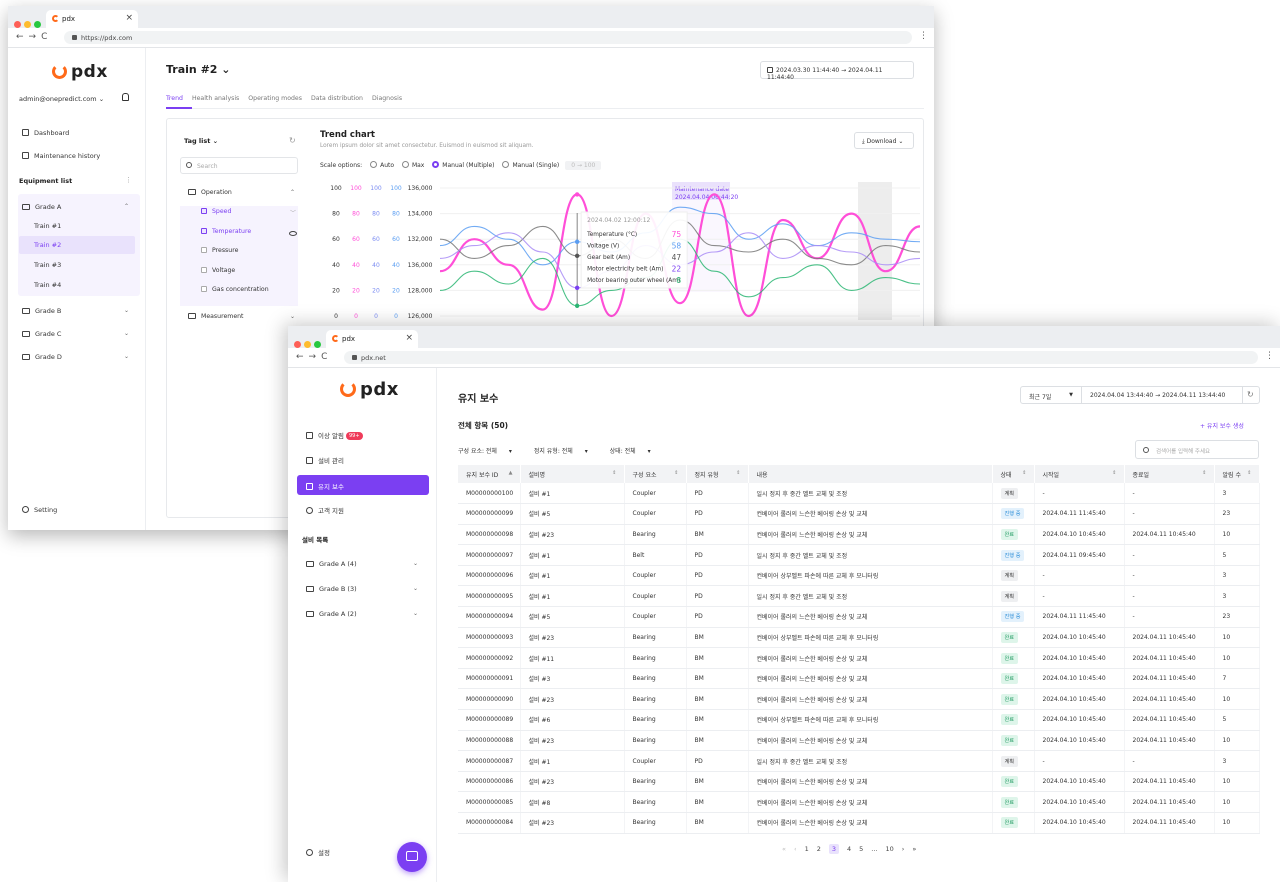  I want to click on filter-status: 상태: 전체 ▾, so click(635, 451).